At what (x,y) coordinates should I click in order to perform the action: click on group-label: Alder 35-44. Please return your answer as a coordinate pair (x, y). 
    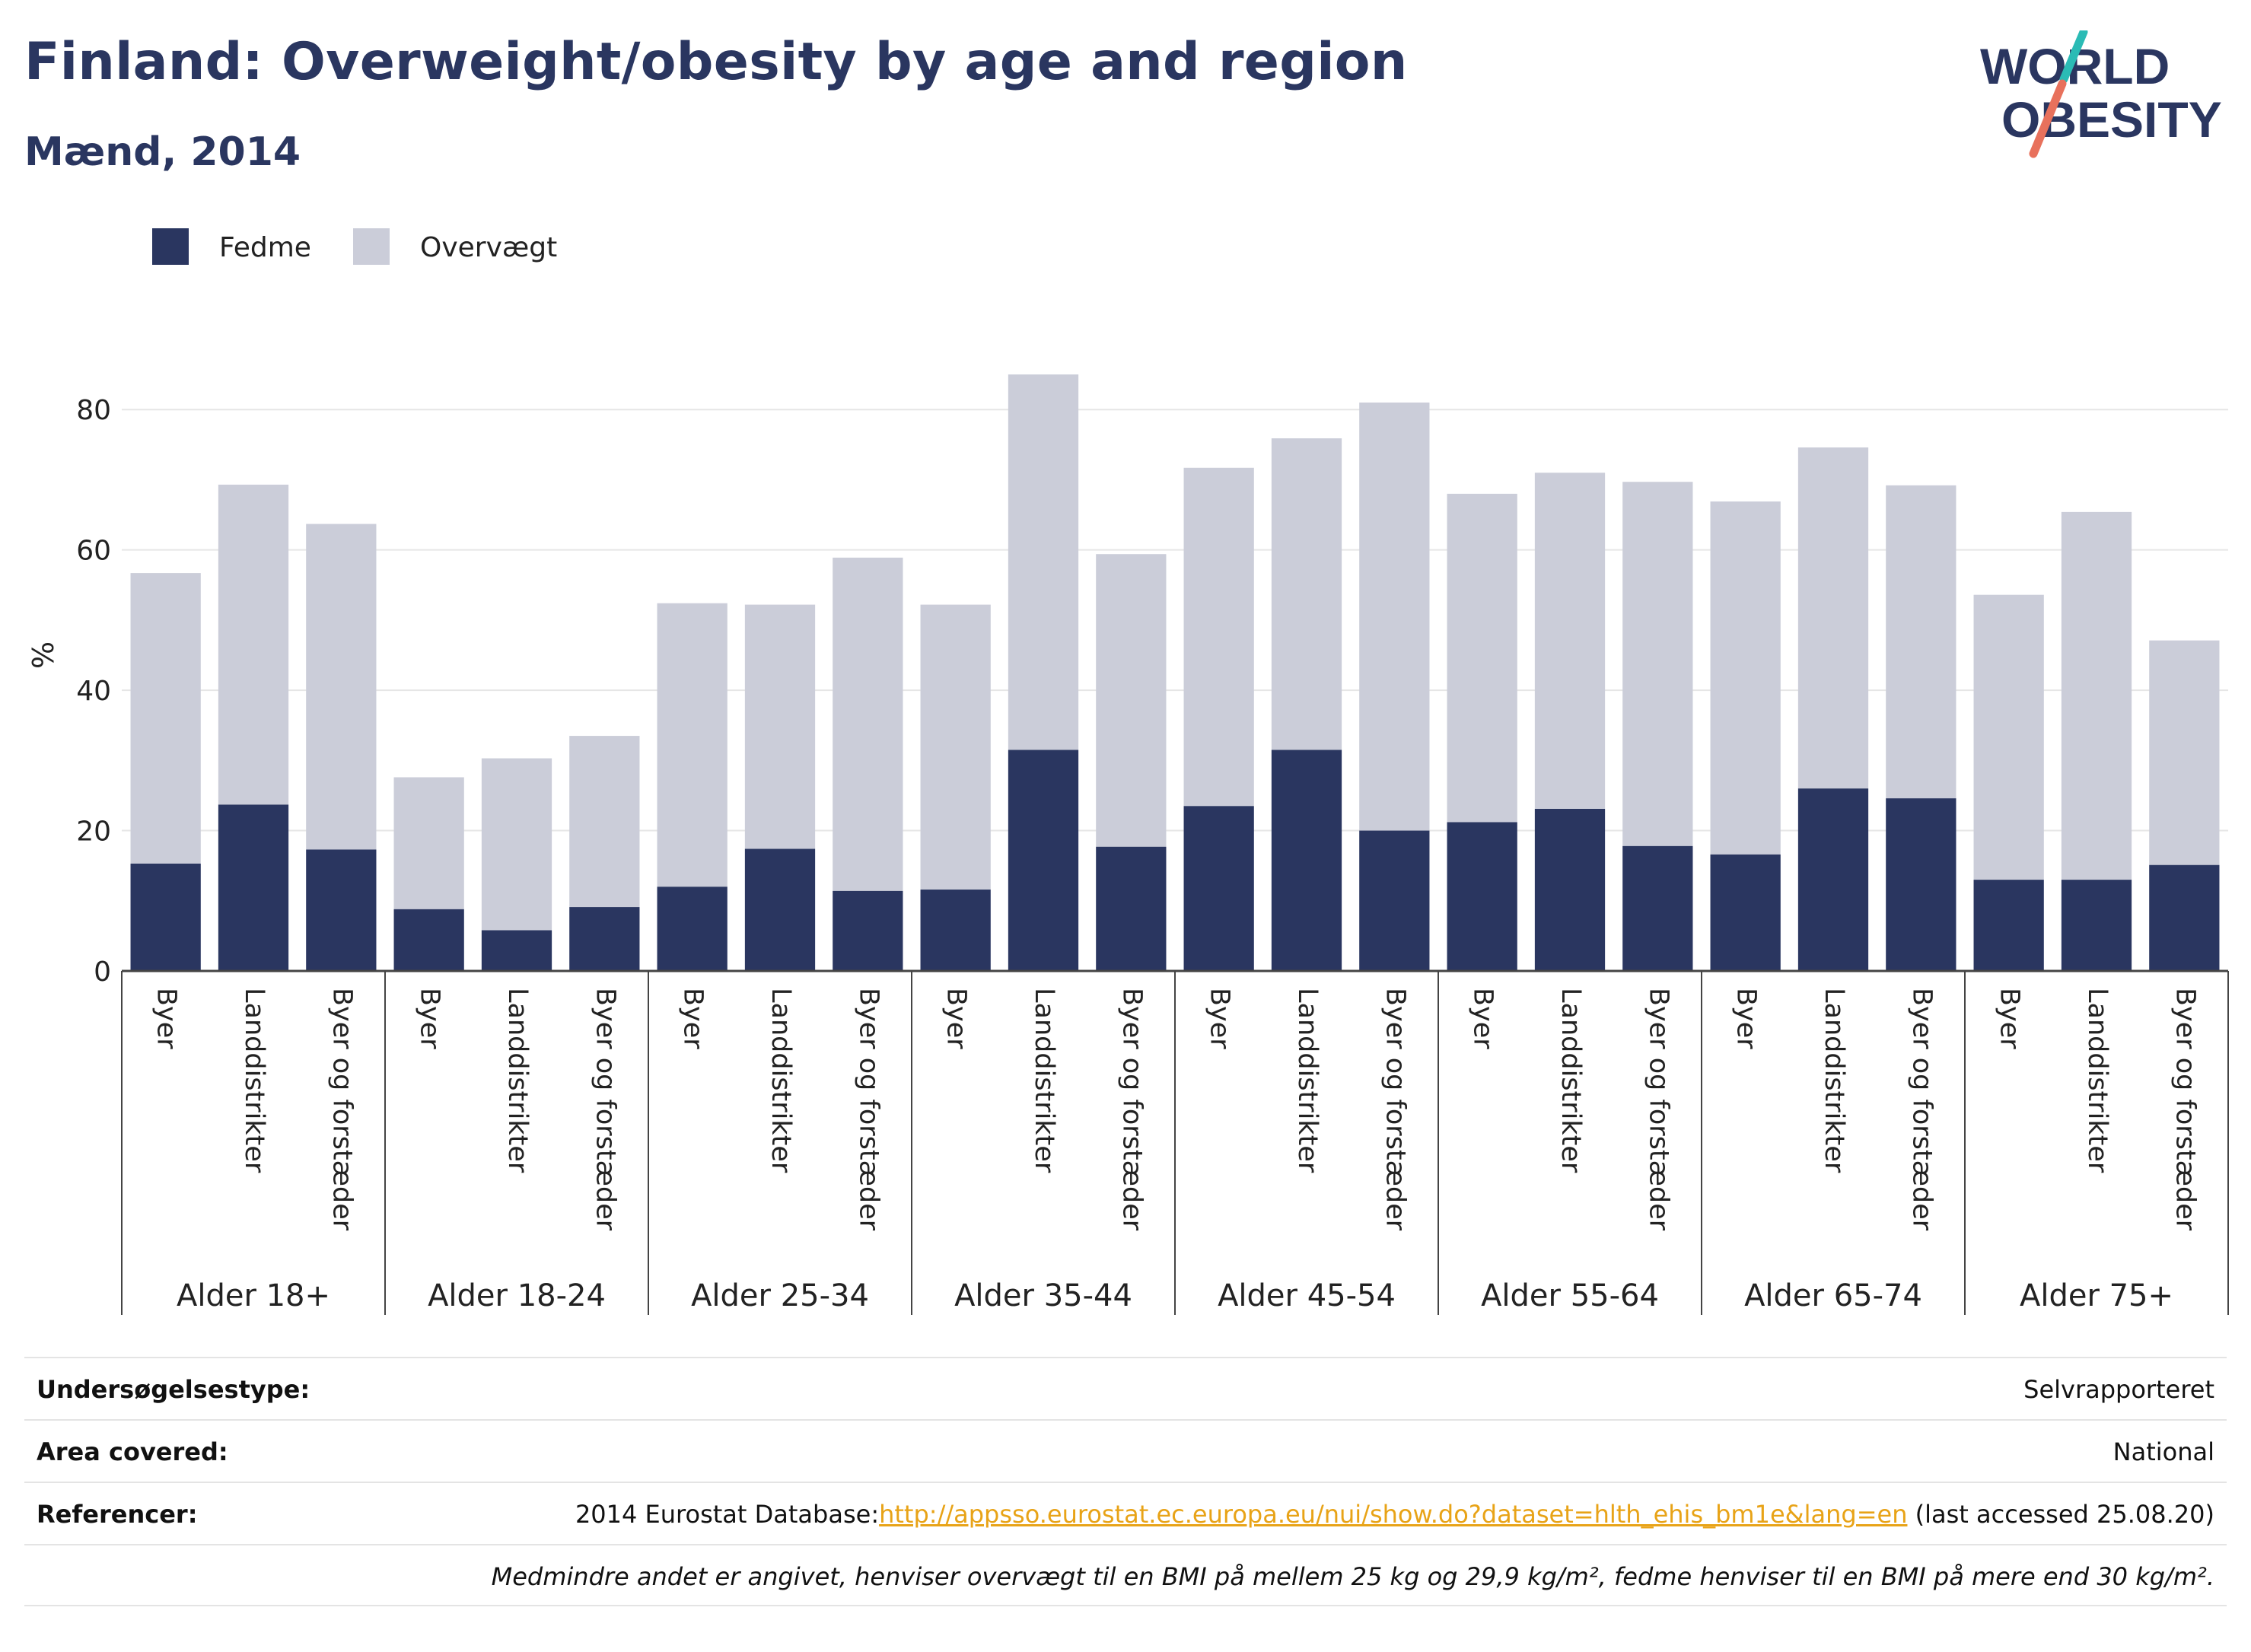
    Looking at the image, I should click on (1043, 1295).